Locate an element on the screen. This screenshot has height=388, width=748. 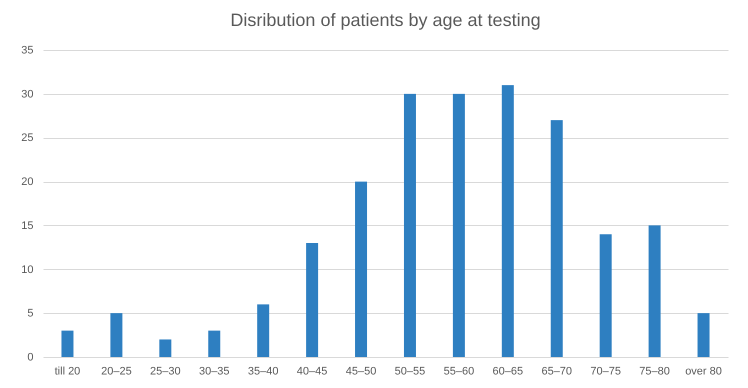
x-tick-label: 25–30 is located at coordinates (165, 372).